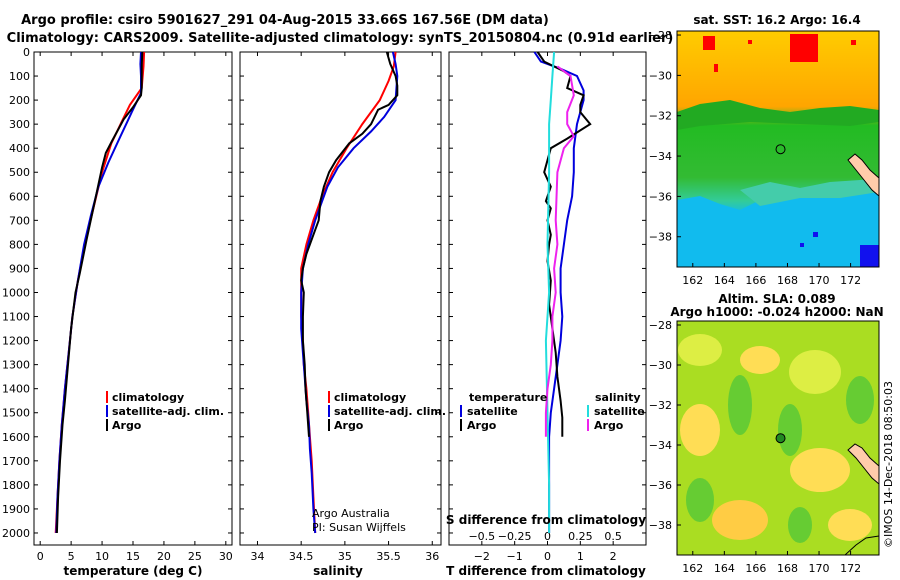  I want to click on sla-map-ticks: 162 164 166 168 170 172 −28 −30 −32 −34 −36 −38, so click(755, 447).